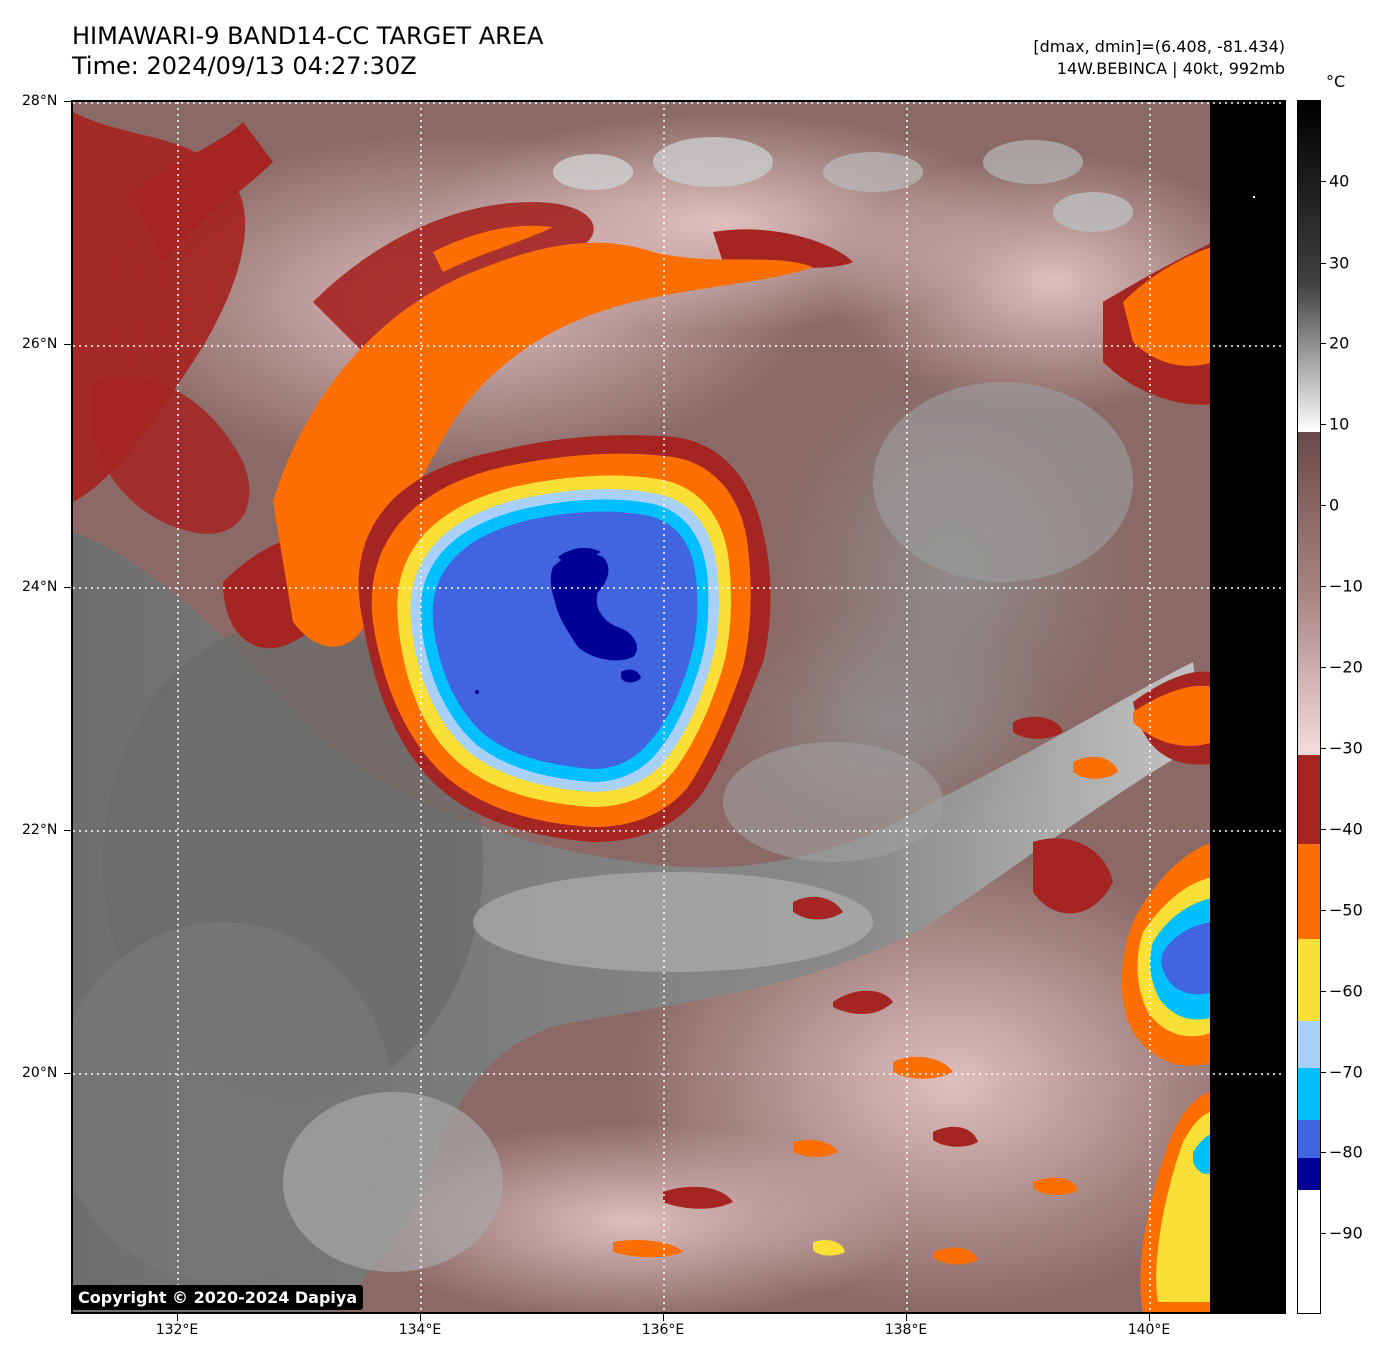 The height and width of the screenshot is (1364, 1390). What do you see at coordinates (40, 344) in the screenshot?
I see `lat-label: 26°N` at bounding box center [40, 344].